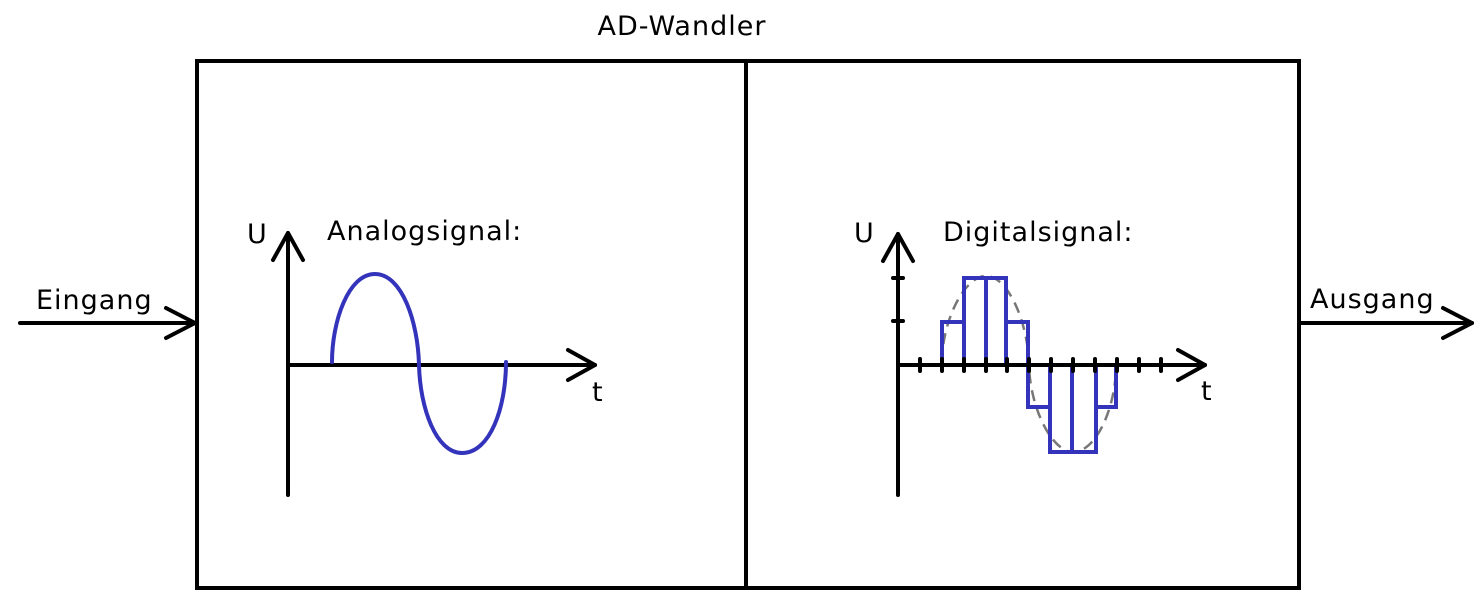  Describe the element at coordinates (419, 363) in the screenshot. I see `analog-sine-wave` at that location.